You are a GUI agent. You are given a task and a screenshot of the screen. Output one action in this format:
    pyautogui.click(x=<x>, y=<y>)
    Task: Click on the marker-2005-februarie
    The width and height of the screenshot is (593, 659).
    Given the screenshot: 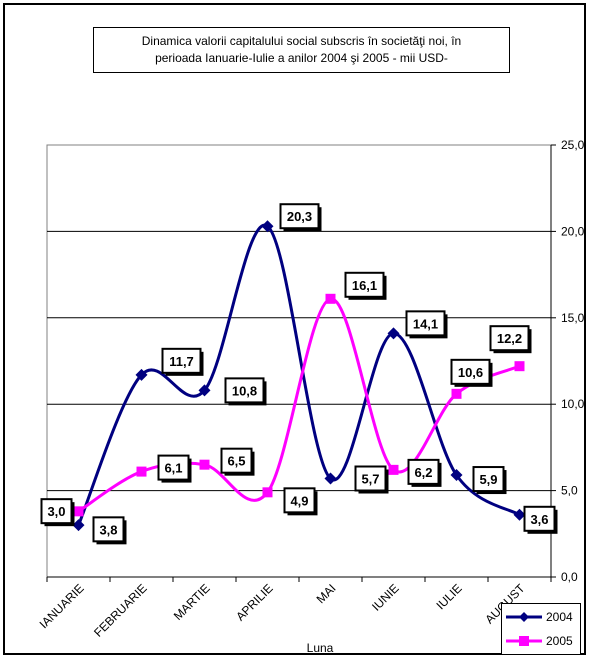 What is the action you would take?
    pyautogui.click(x=141, y=471)
    